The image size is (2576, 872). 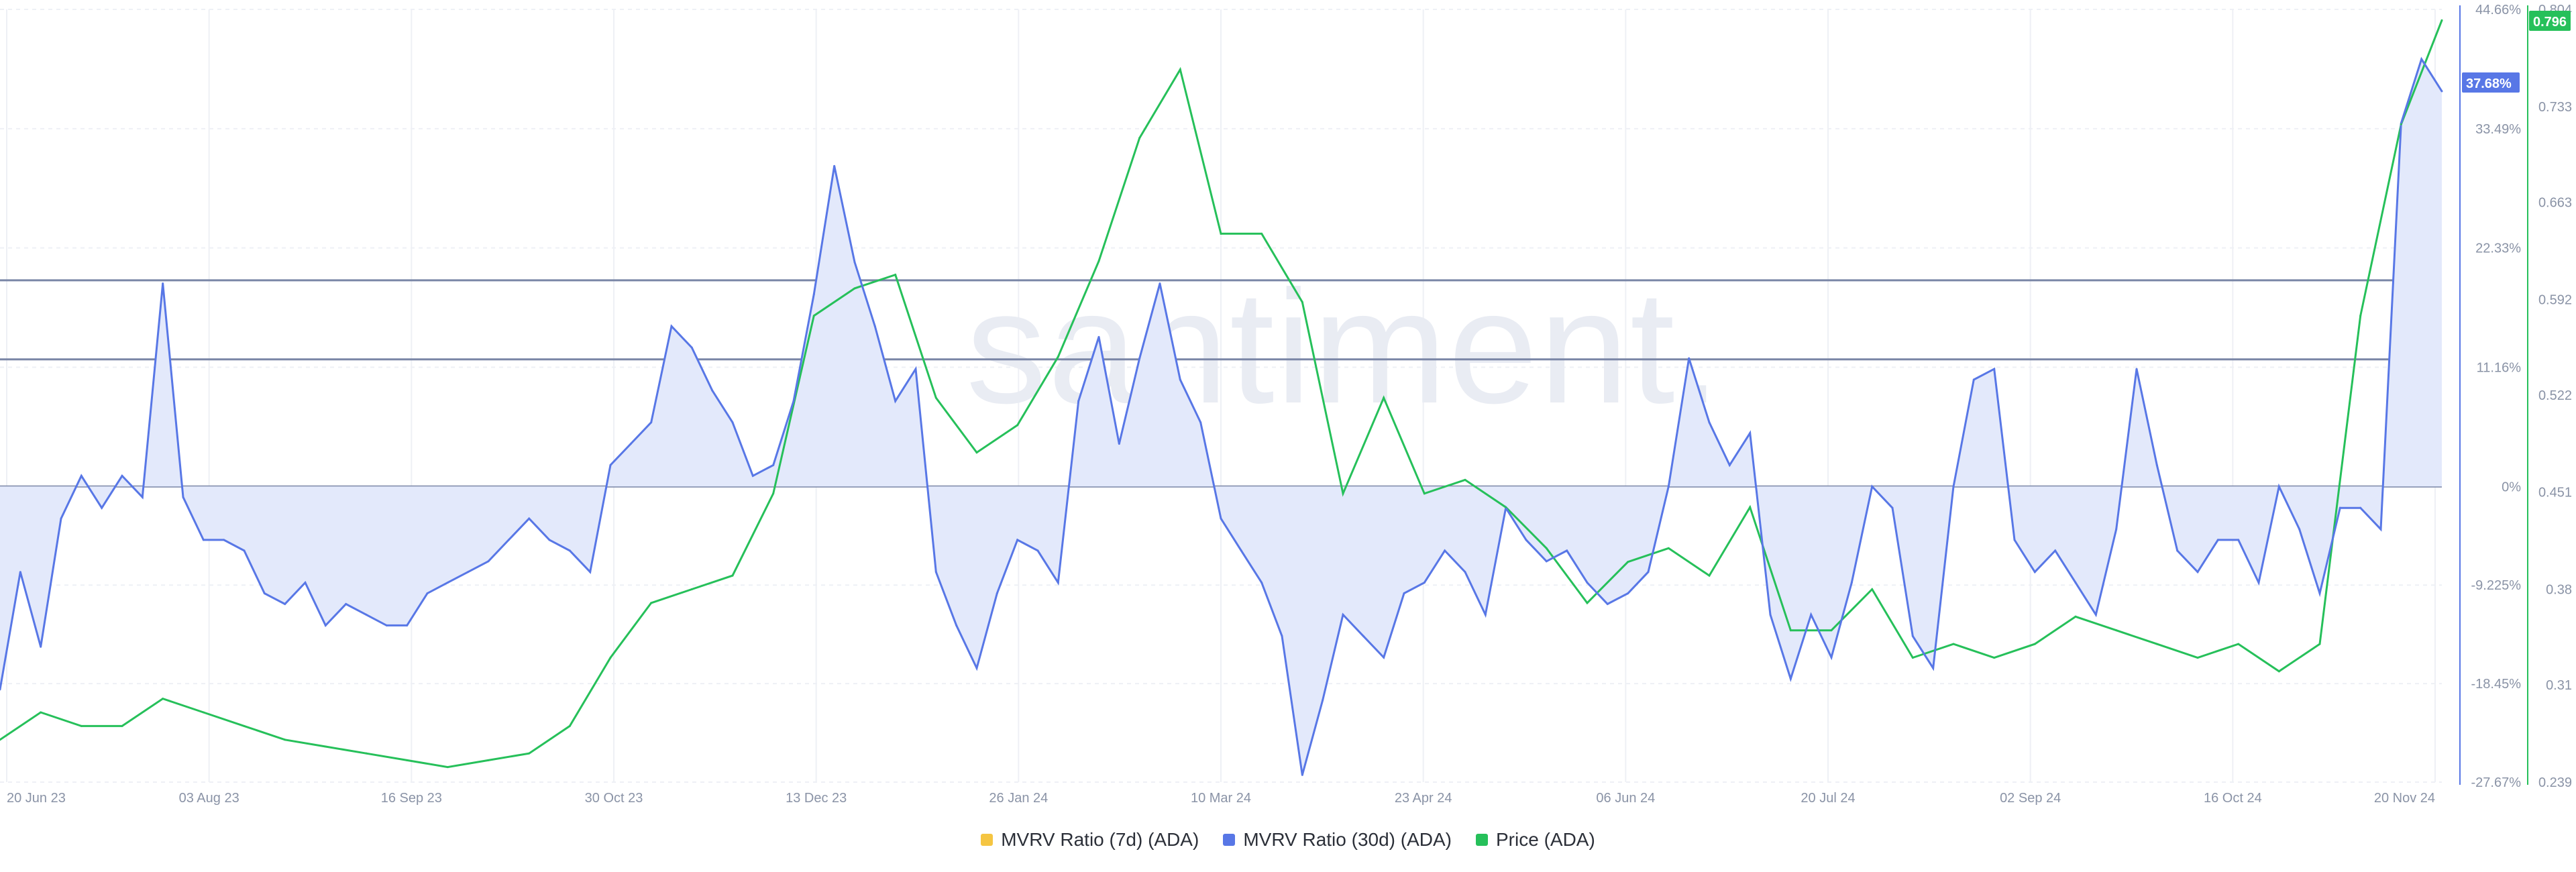 What do you see at coordinates (1482, 840) in the screenshot?
I see `legend-swatch-price` at bounding box center [1482, 840].